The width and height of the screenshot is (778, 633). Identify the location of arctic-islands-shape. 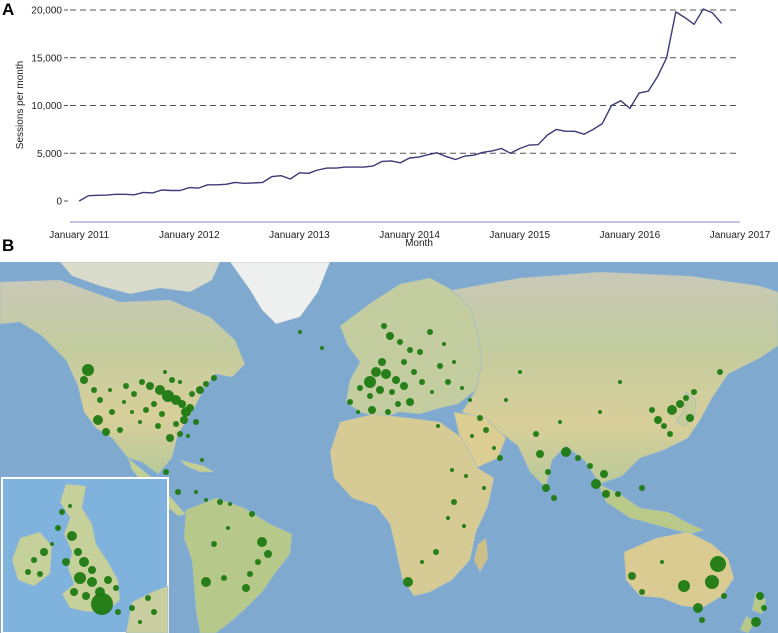
(140, 278).